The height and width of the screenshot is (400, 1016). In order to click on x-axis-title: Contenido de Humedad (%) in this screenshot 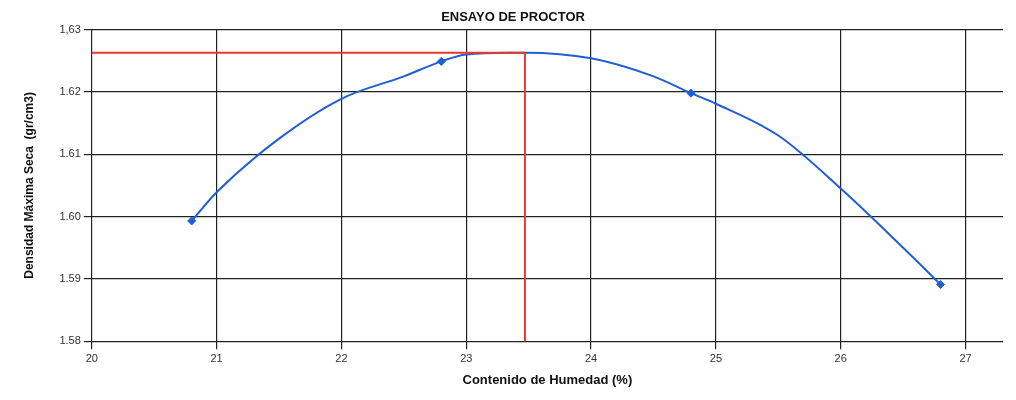, I will do `click(547, 379)`.